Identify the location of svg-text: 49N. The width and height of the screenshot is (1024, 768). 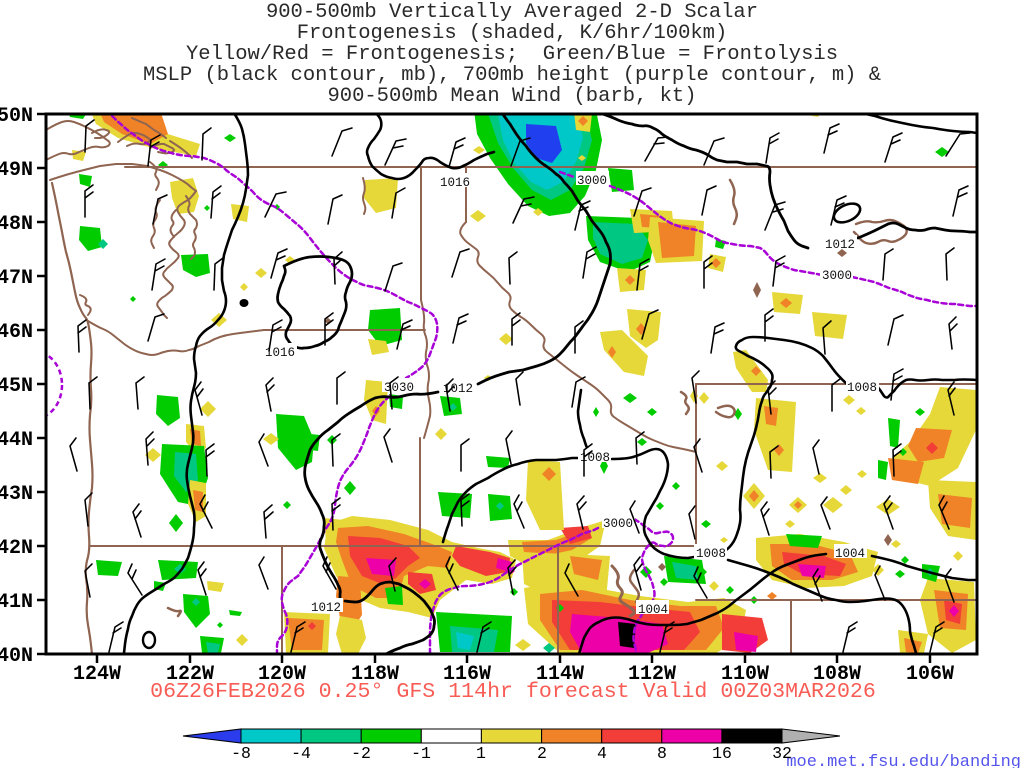
(16, 170).